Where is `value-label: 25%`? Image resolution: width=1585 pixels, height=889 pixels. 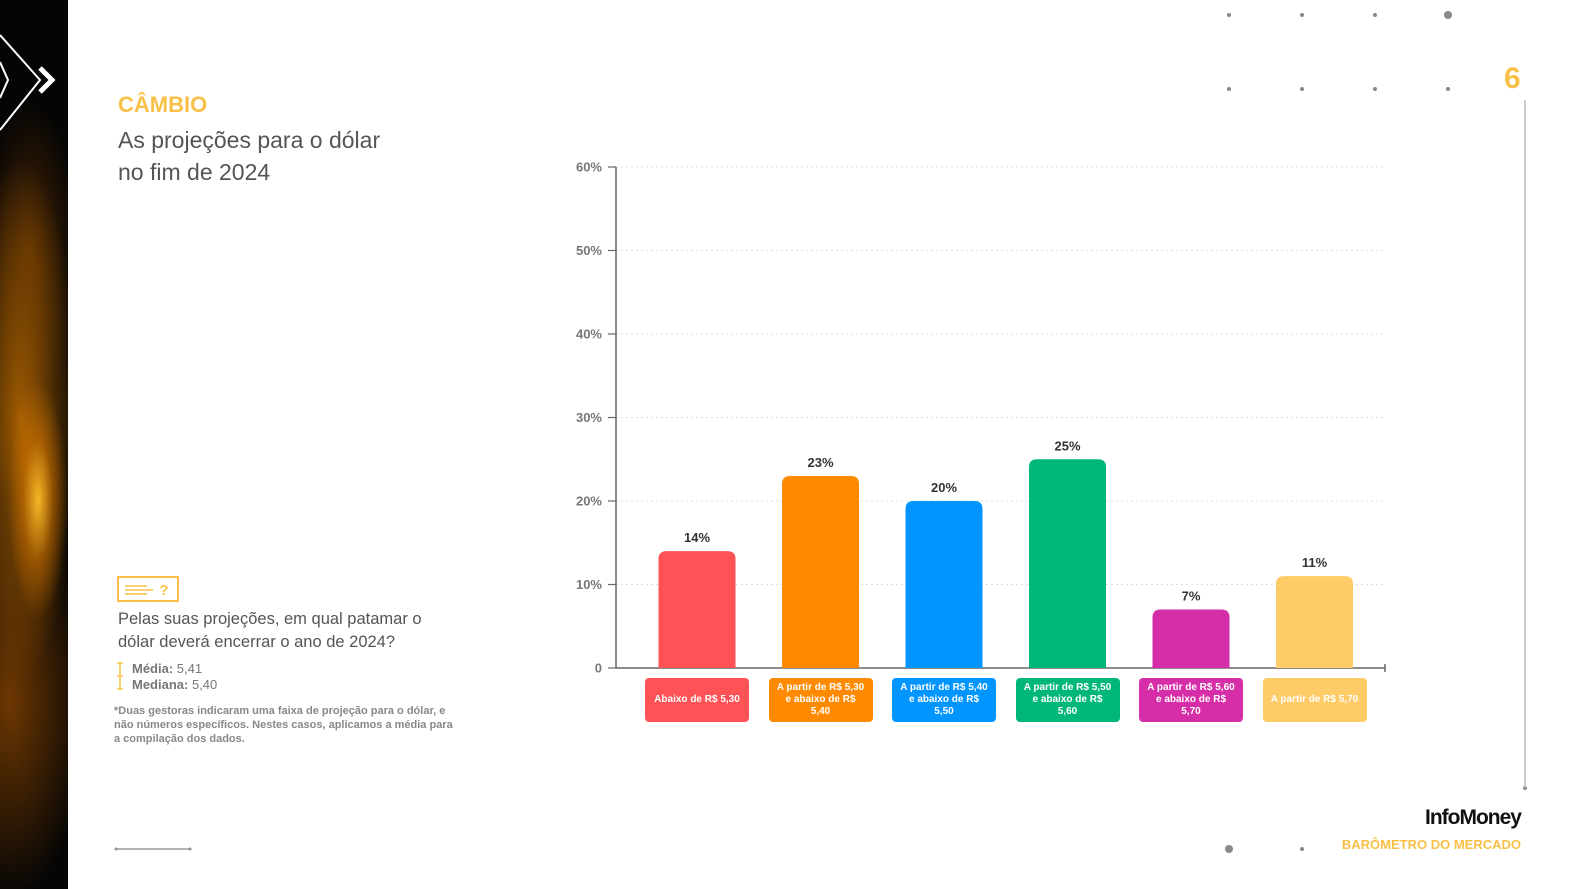
value-label: 25% is located at coordinates (1067, 445).